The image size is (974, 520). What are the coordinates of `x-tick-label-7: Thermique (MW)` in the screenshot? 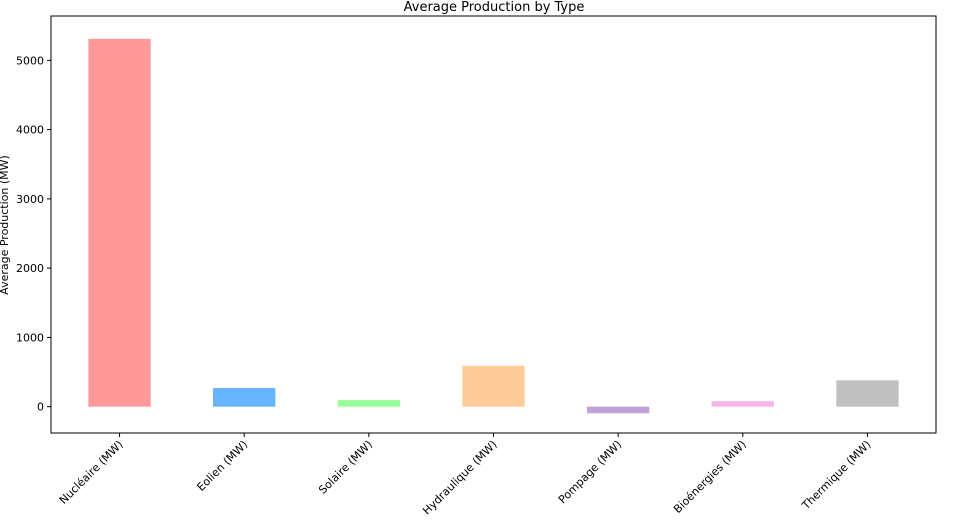 It's located at (836, 475).